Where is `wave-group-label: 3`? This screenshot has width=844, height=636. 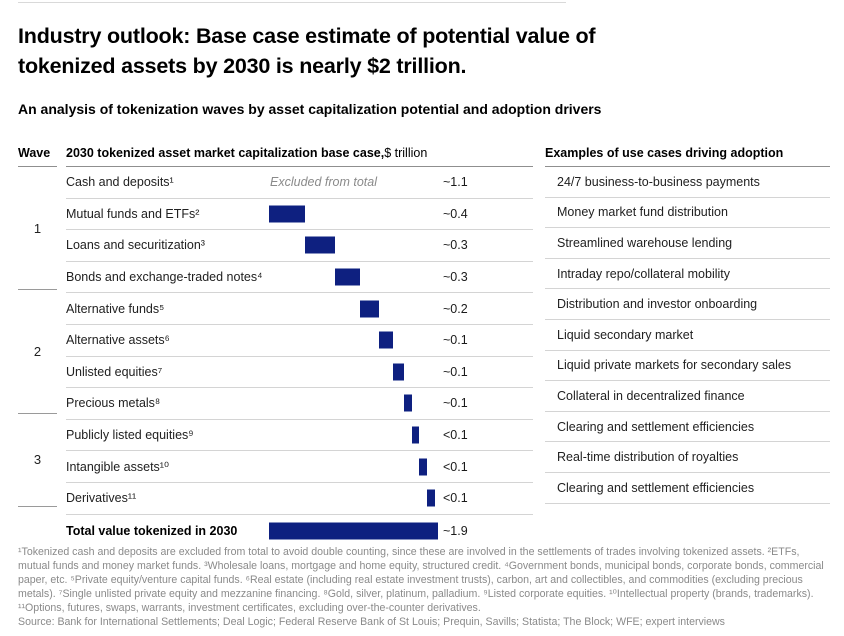 wave-group-label: 3 is located at coordinates (37, 460).